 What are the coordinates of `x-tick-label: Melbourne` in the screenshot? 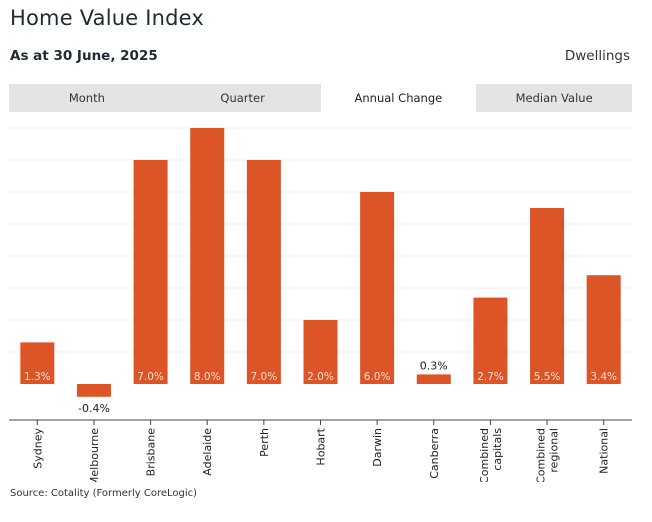 It's located at (94, 455).